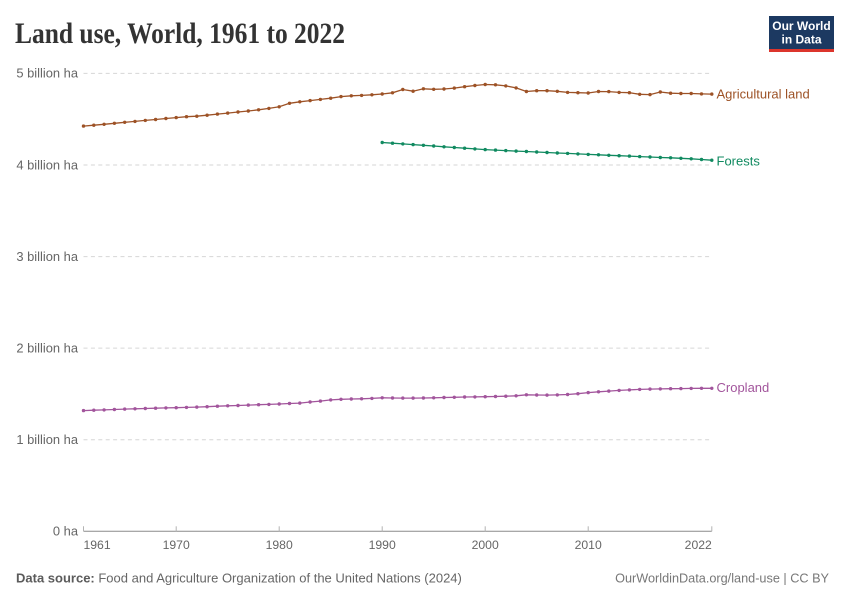  Describe the element at coordinates (47, 347) in the screenshot. I see `svg-text: 2 billion ha` at that location.